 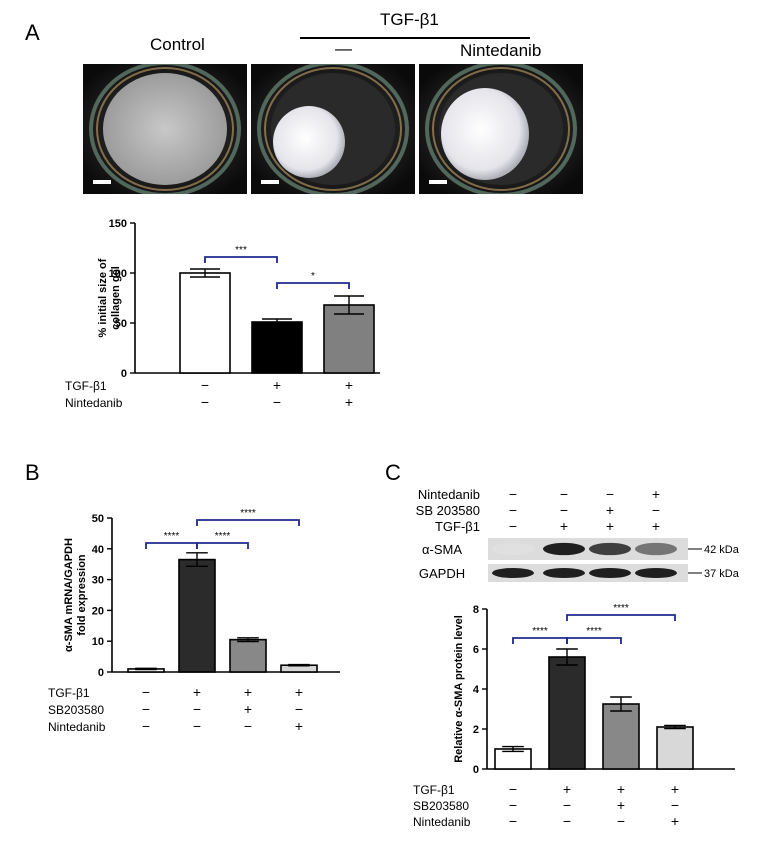 I want to click on panel-a-letter: A, so click(x=32, y=32).